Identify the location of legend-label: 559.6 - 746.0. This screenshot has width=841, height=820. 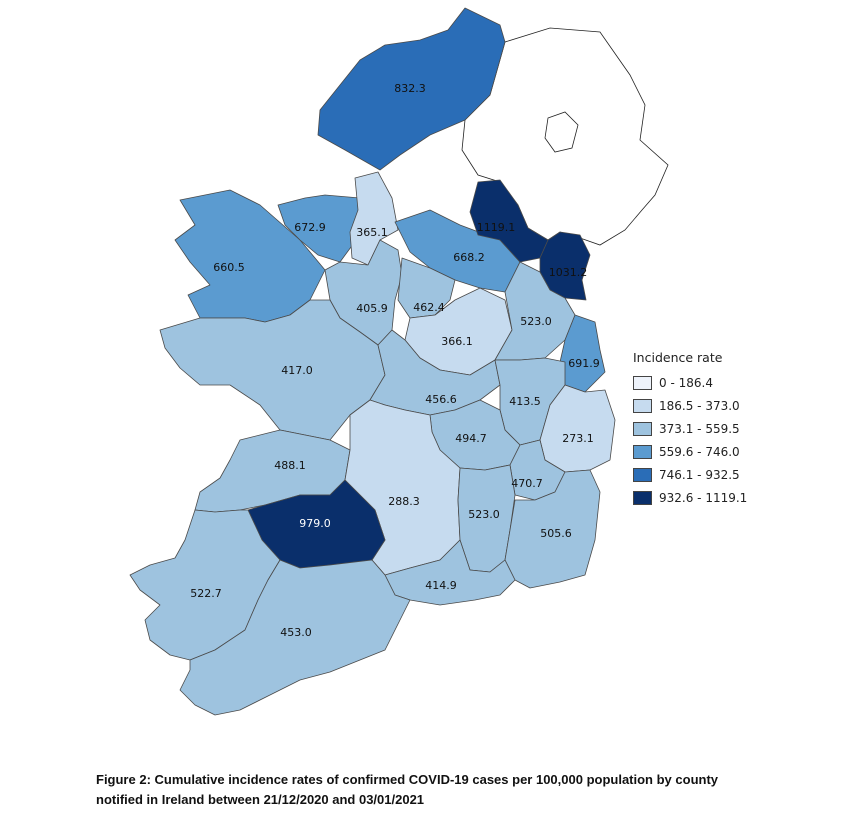
(699, 451).